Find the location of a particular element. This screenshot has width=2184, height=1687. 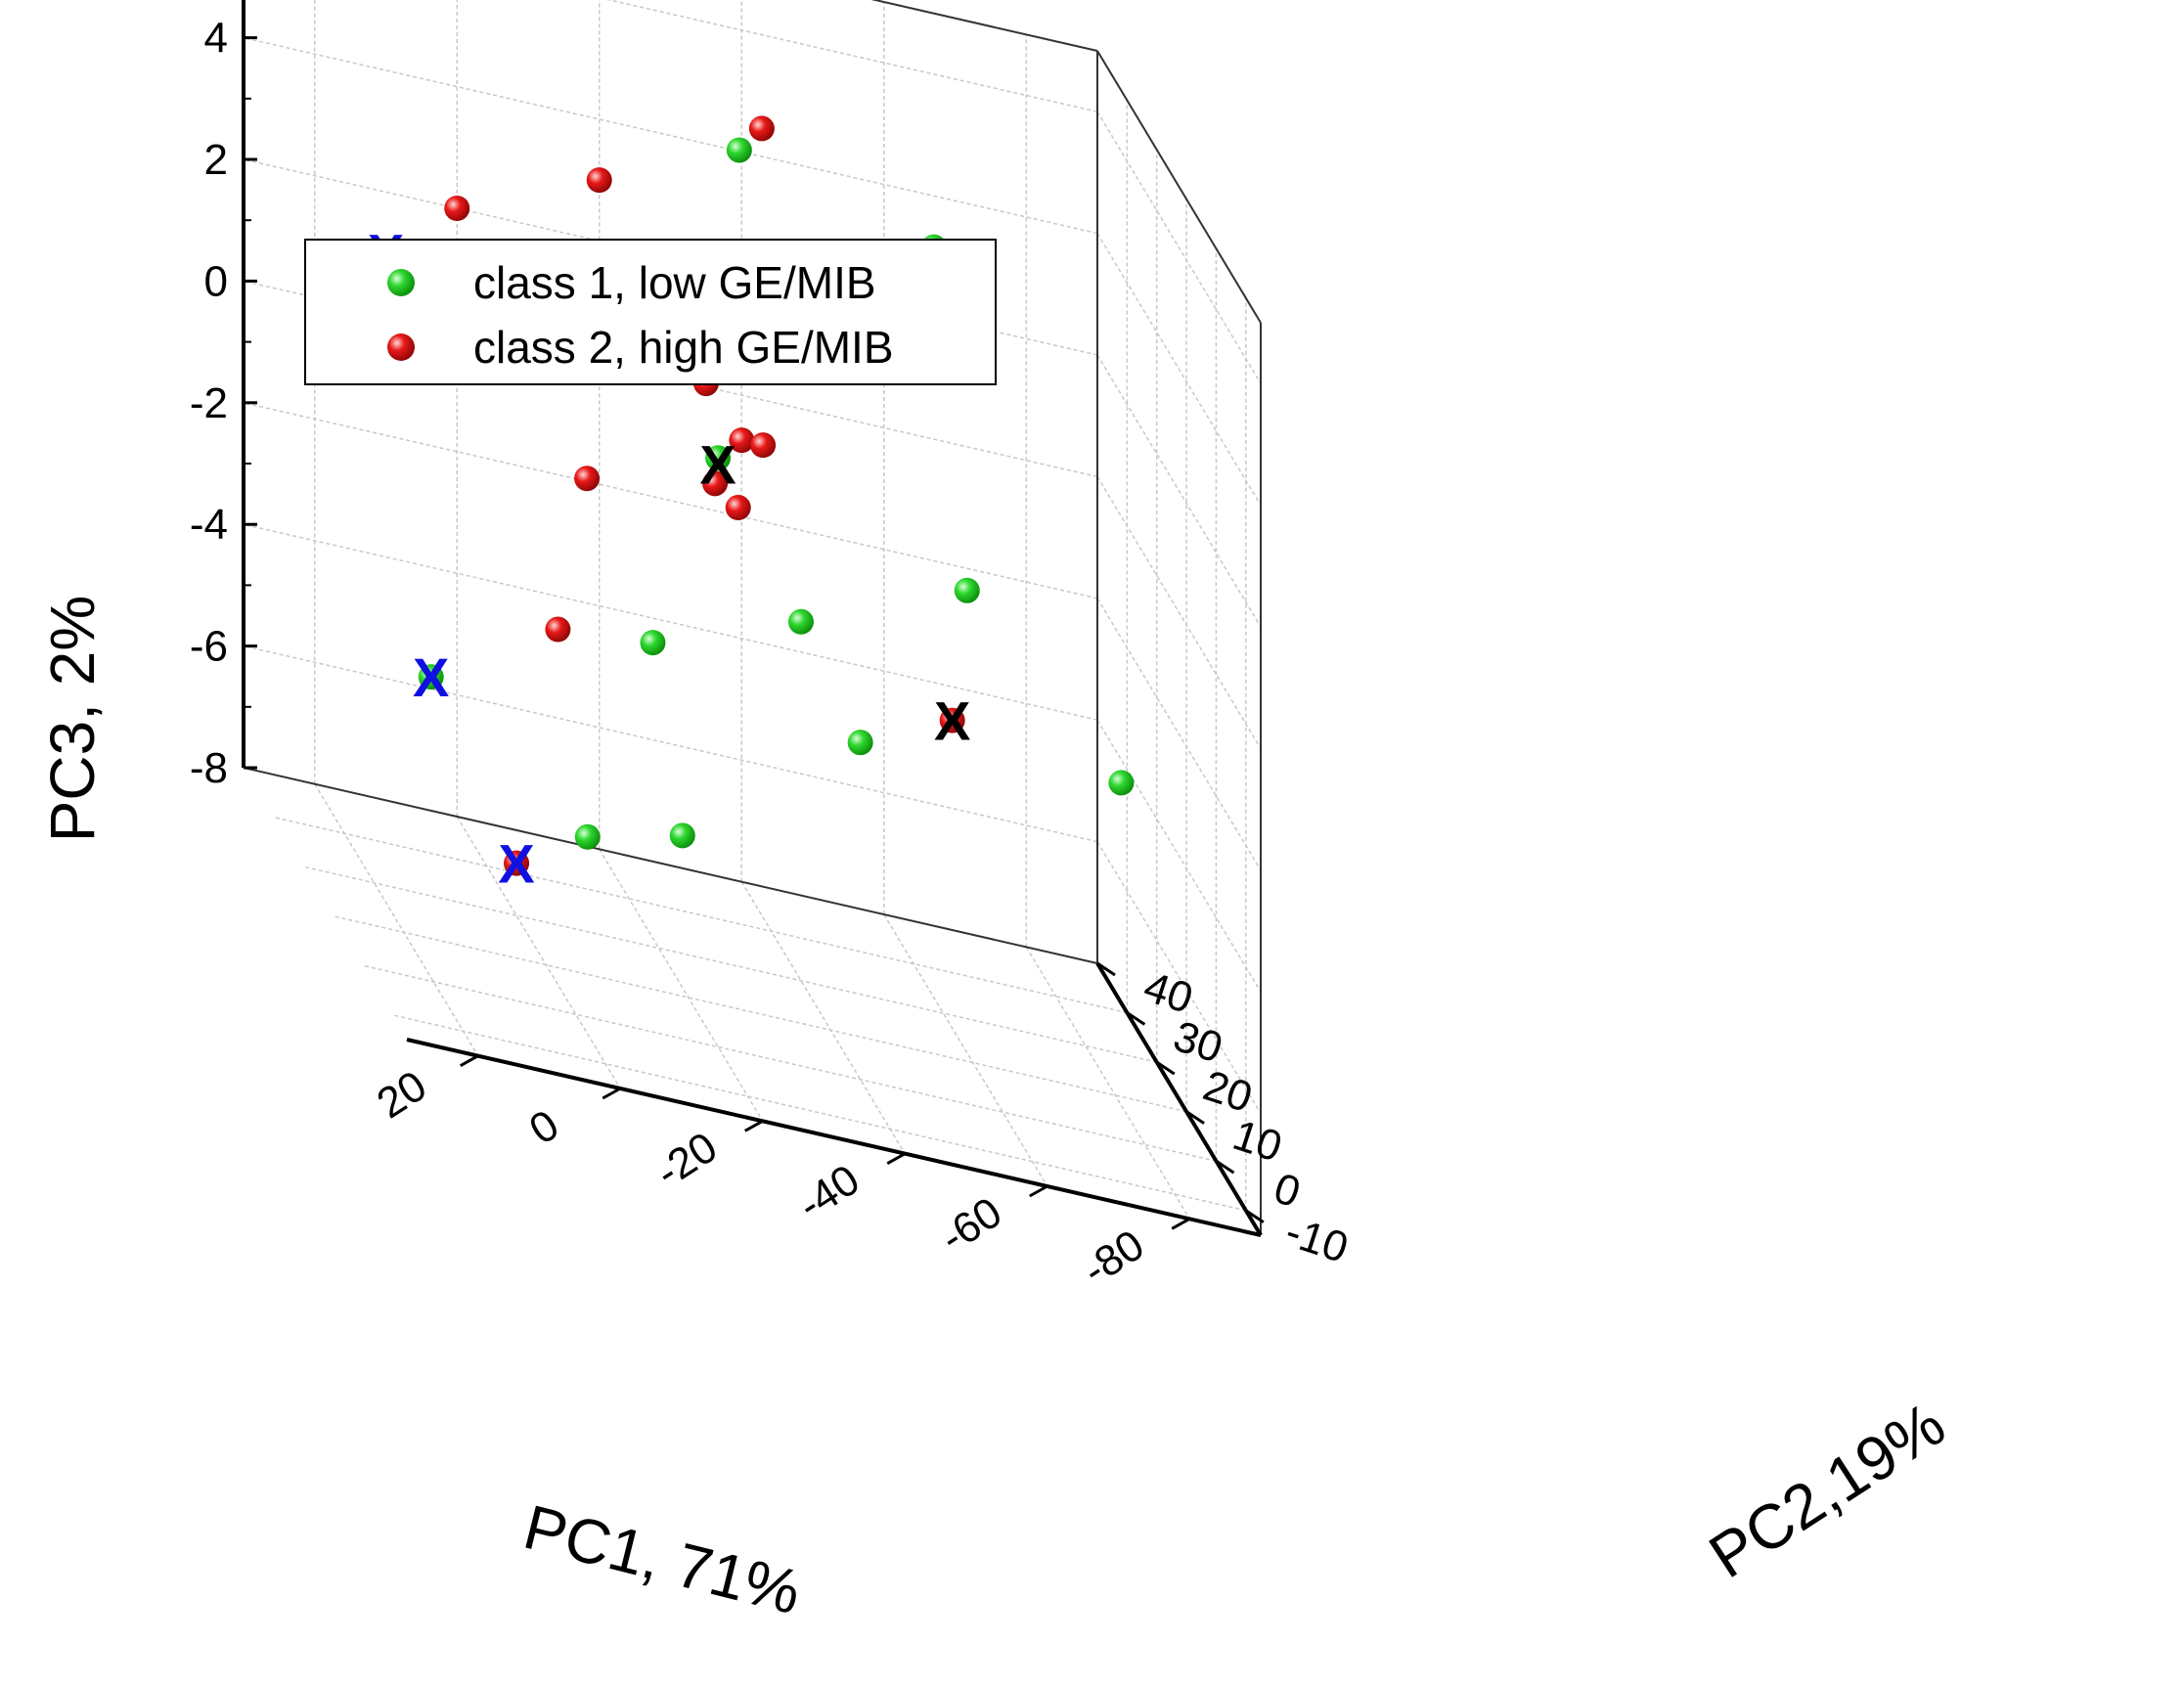

x-tick-label: -20 is located at coordinates (686, 1160).